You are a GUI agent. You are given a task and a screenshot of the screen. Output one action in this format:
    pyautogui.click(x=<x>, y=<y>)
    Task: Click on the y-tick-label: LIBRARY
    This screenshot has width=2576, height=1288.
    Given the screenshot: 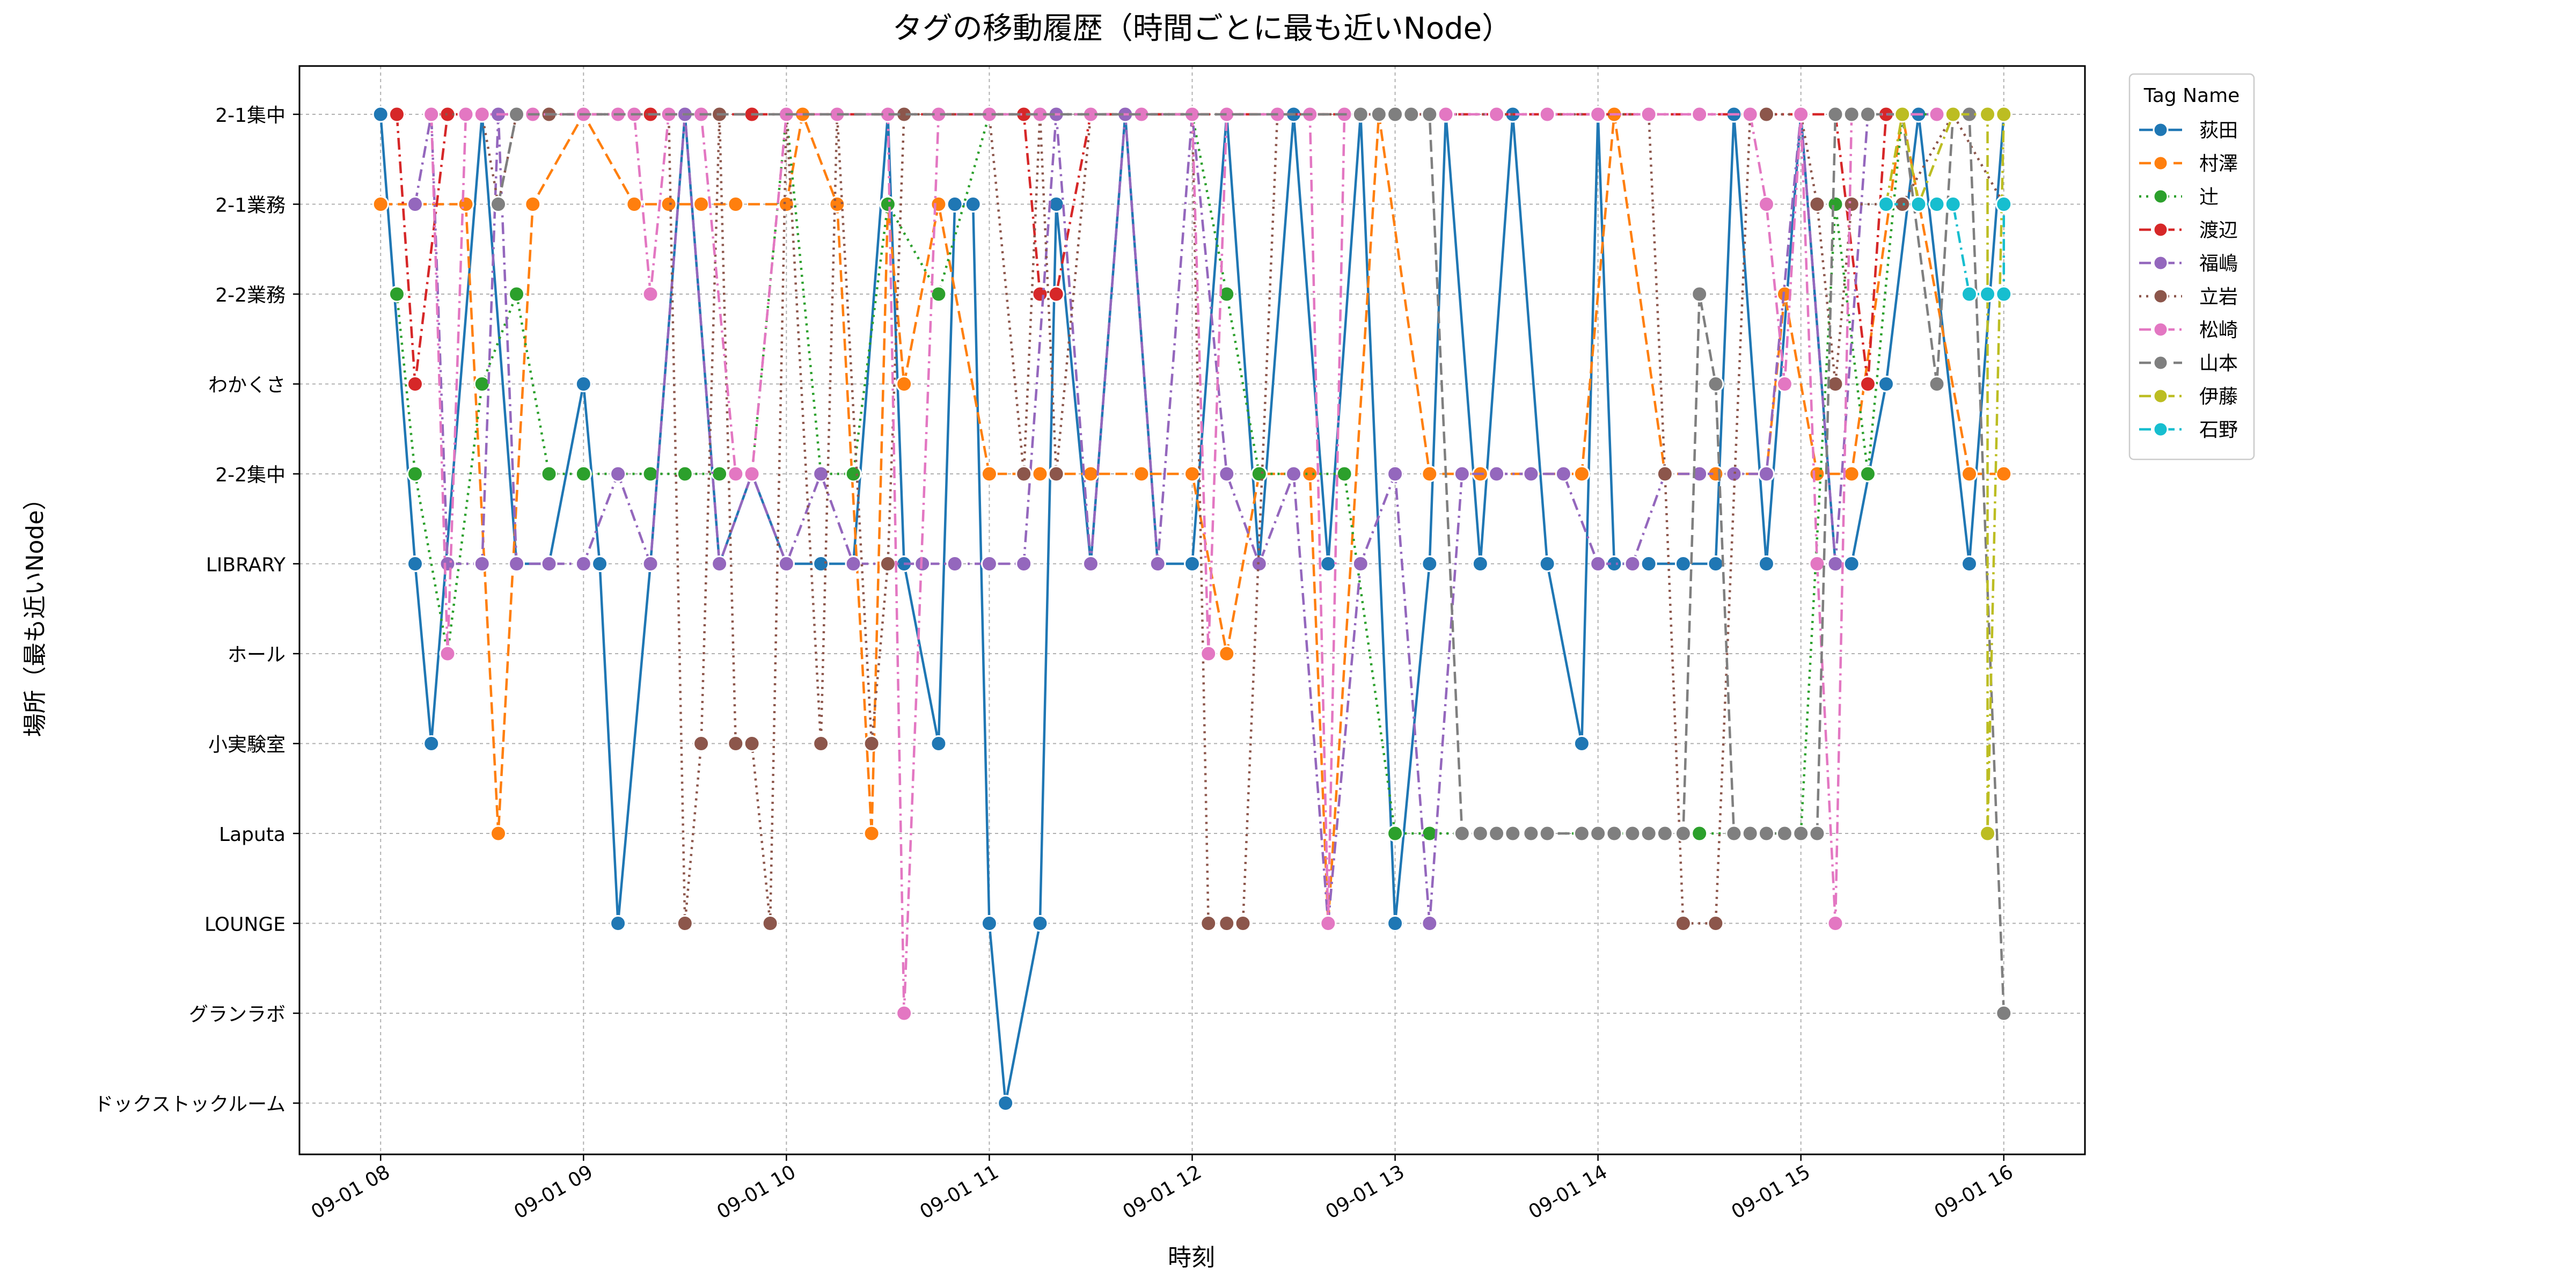 What is the action you would take?
    pyautogui.click(x=246, y=565)
    